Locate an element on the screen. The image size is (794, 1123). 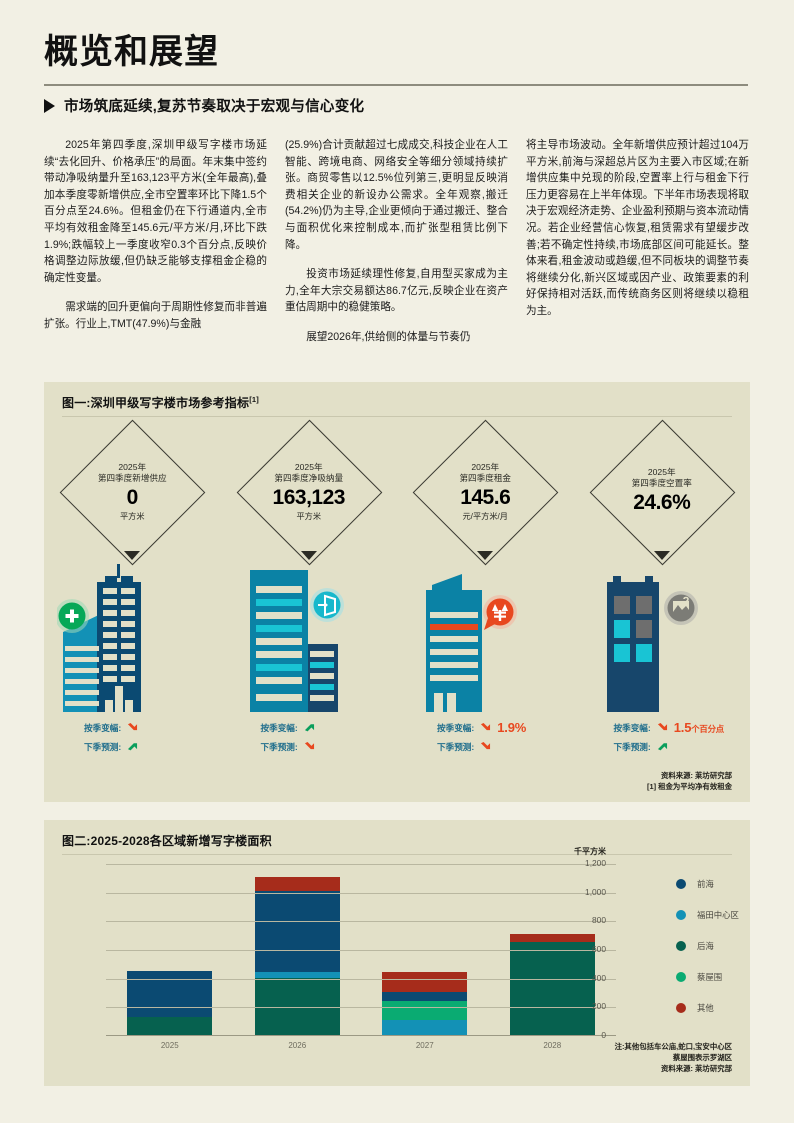
kpi-rent: 2025年 第四季度租金 145.6 元/平方米/月 is located at coordinates (485, 492).